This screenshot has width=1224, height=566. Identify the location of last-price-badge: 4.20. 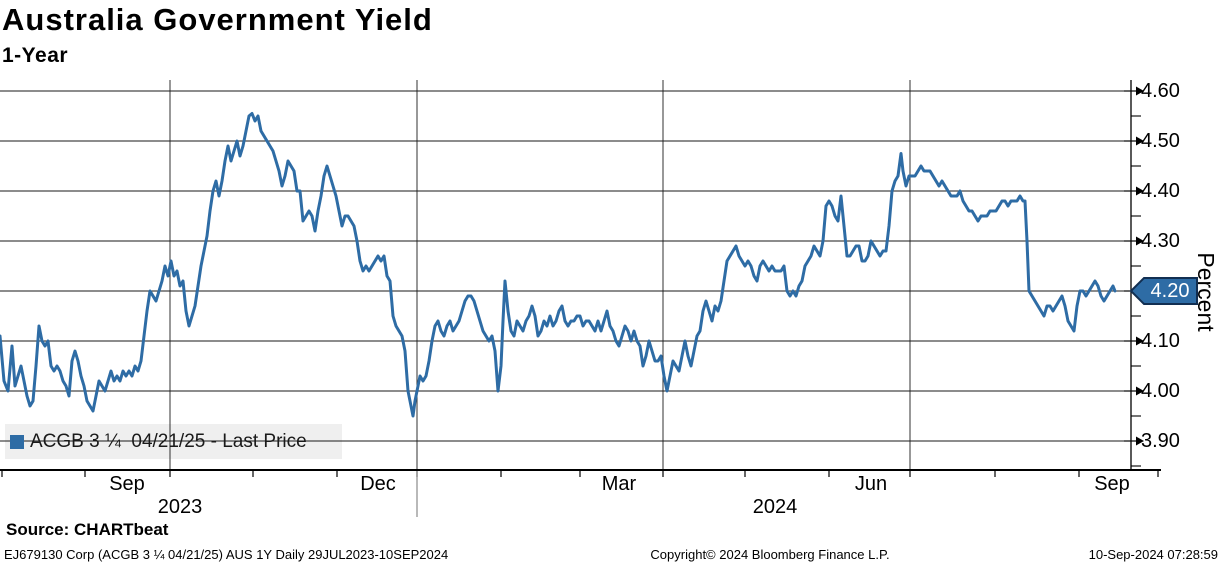
(1170, 291).